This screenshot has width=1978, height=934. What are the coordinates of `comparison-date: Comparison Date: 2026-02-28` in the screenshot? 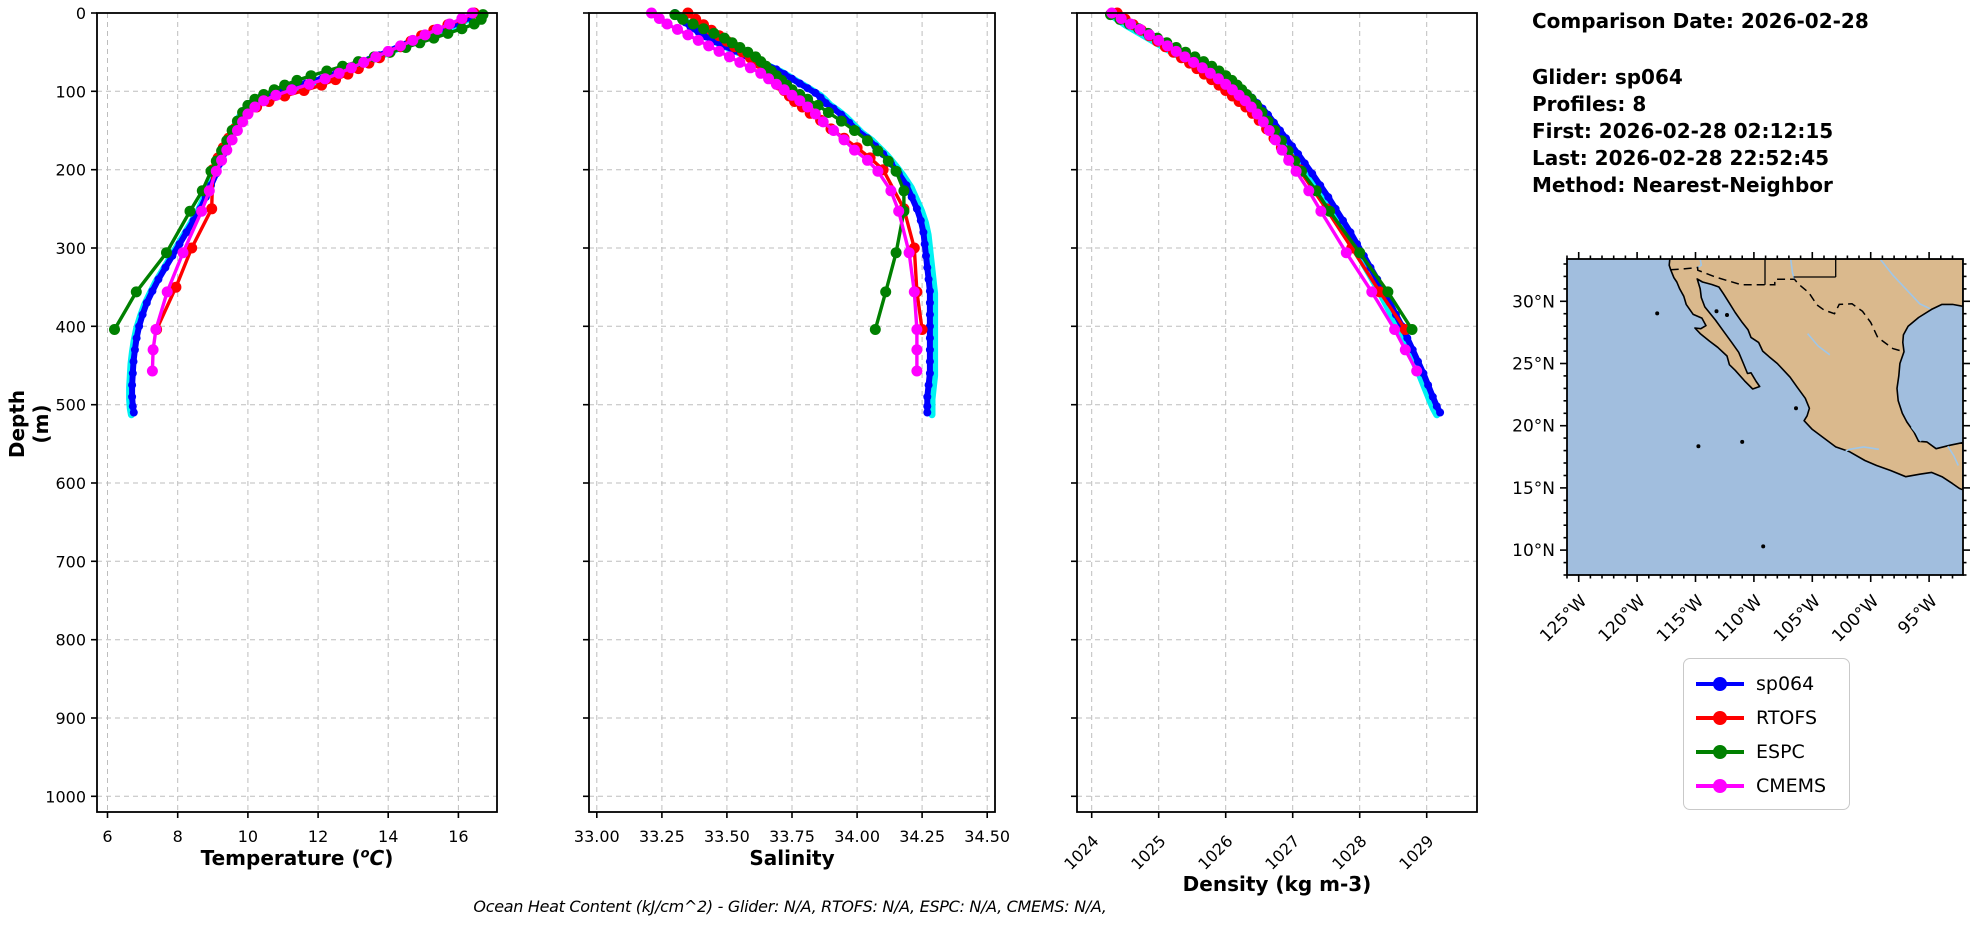 It's located at (1700, 21).